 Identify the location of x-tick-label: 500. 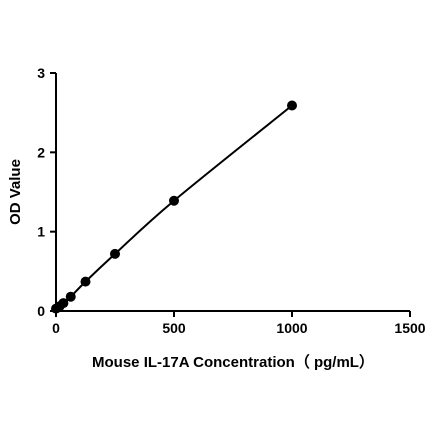
(174, 328).